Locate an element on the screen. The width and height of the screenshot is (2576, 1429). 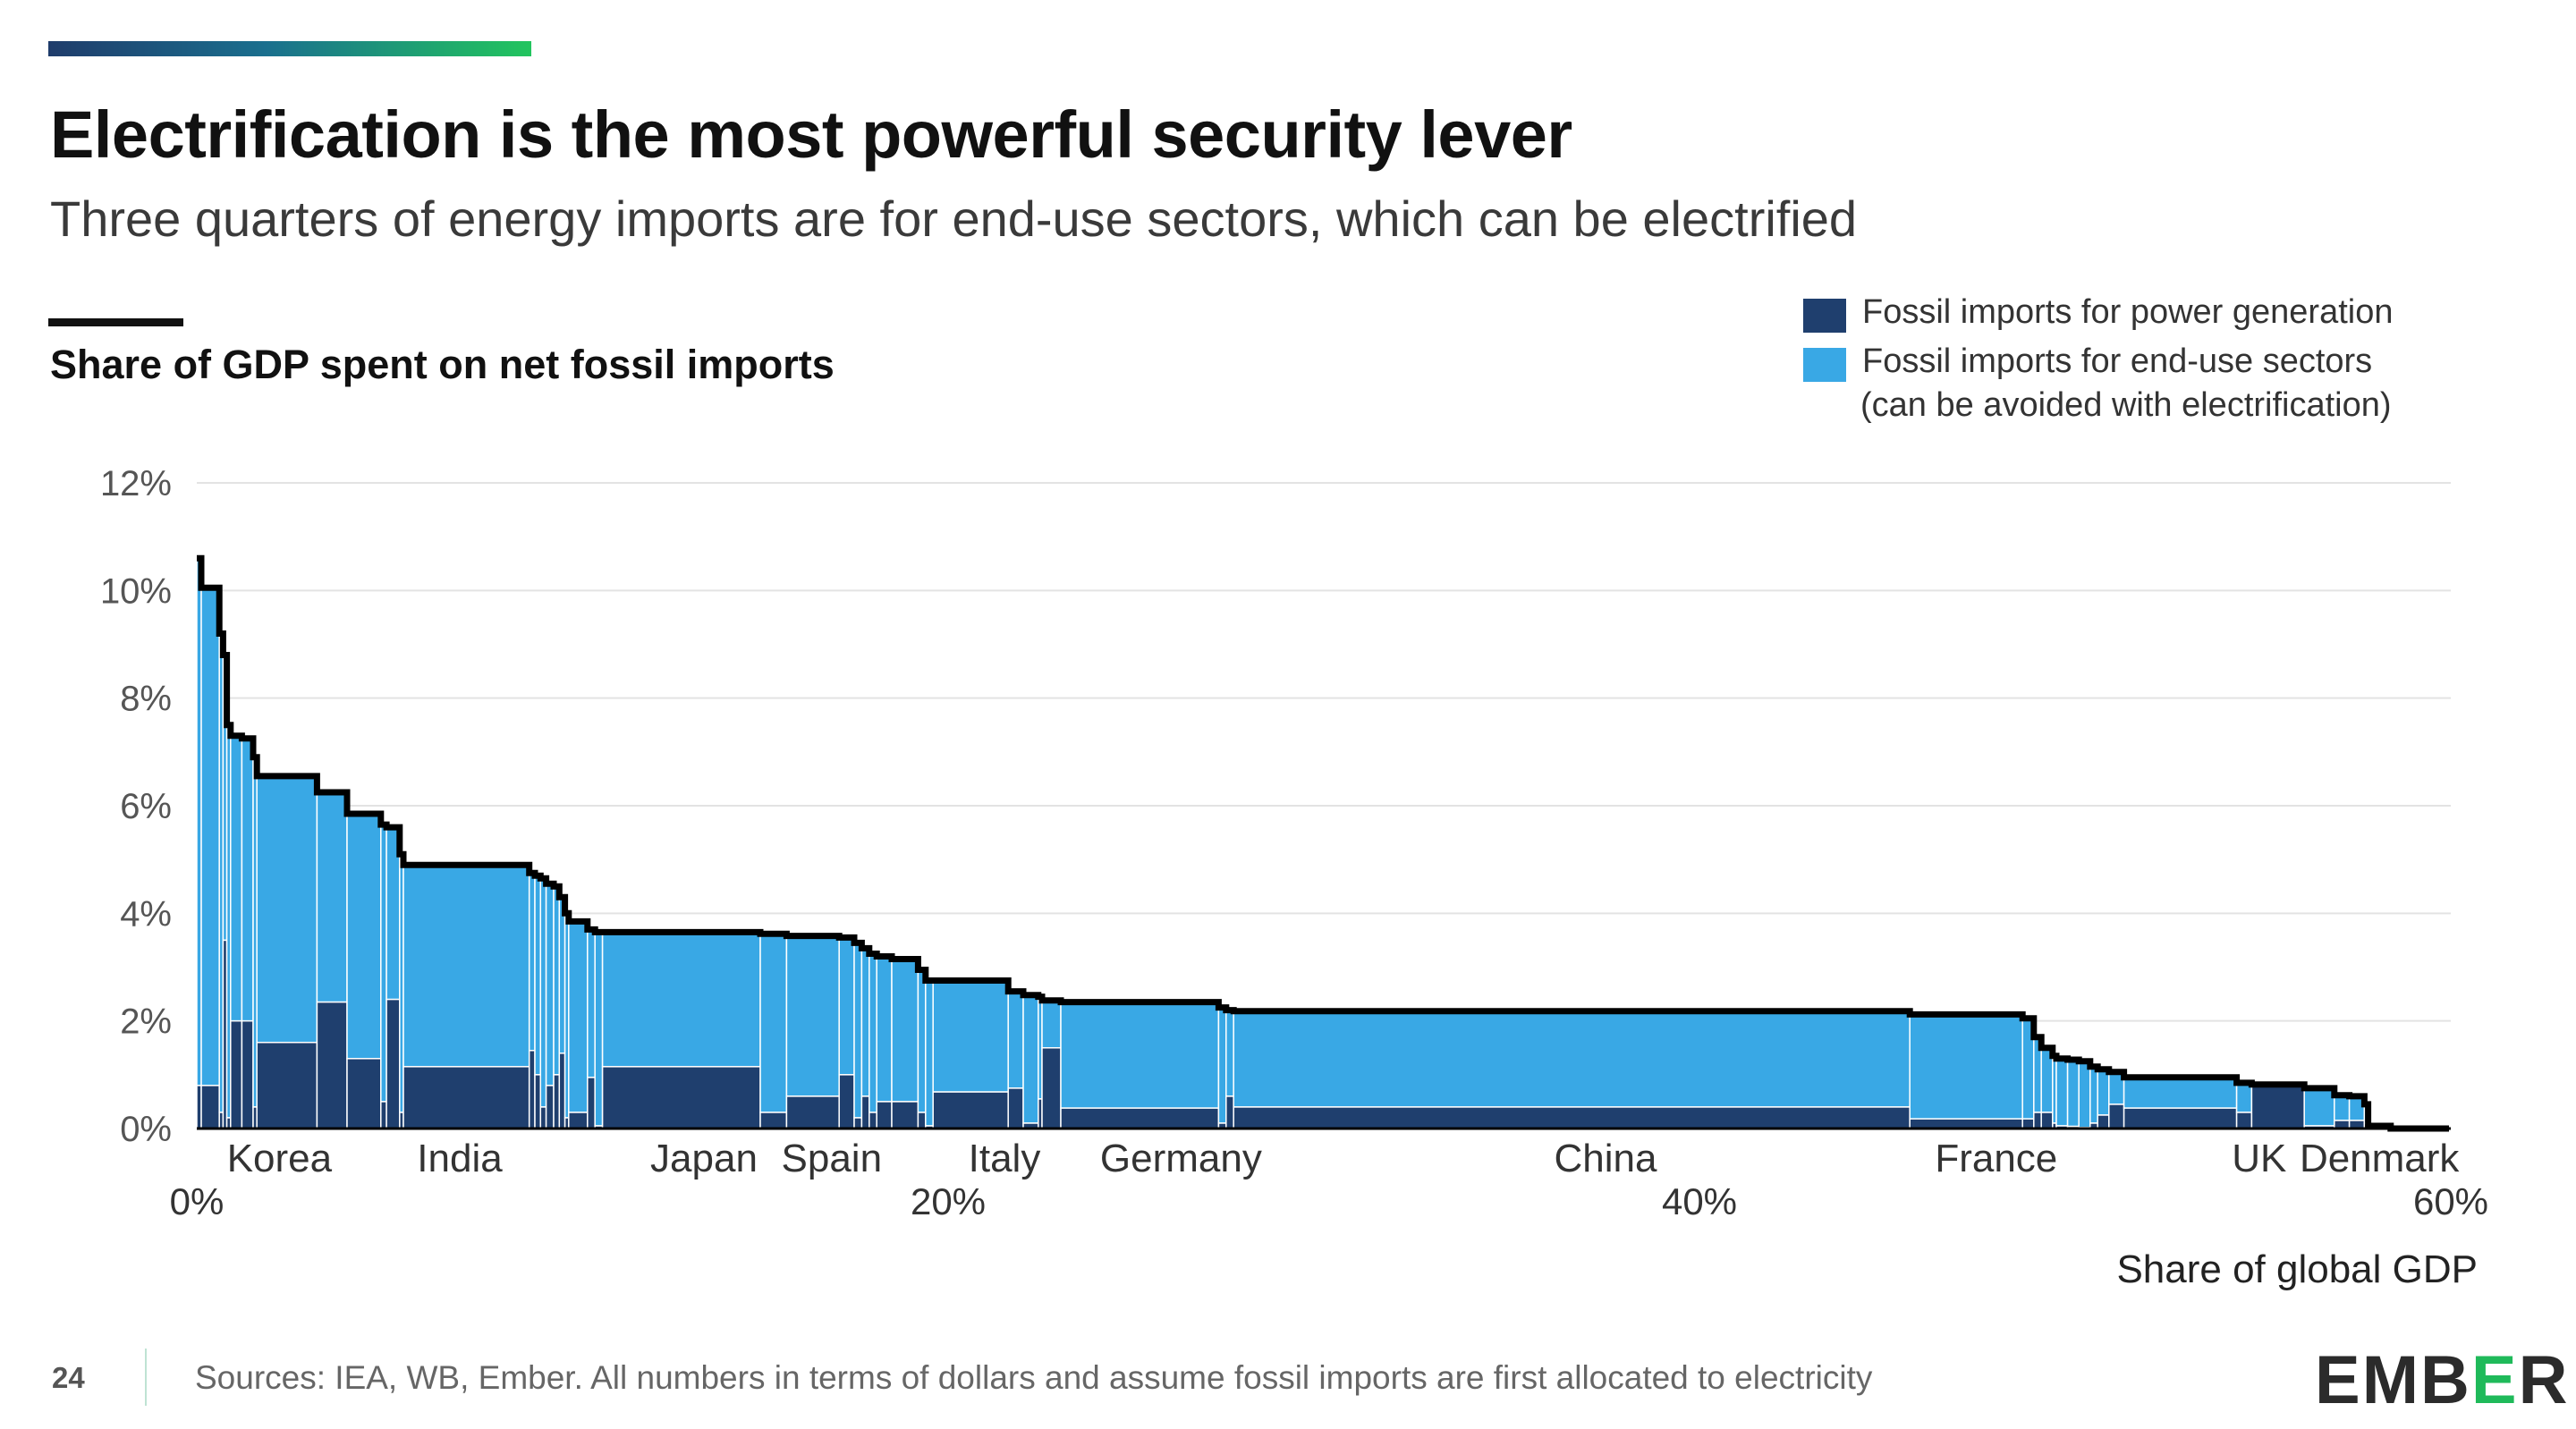
x-axis-label: Share of global GDP is located at coordinates (2297, 1269).